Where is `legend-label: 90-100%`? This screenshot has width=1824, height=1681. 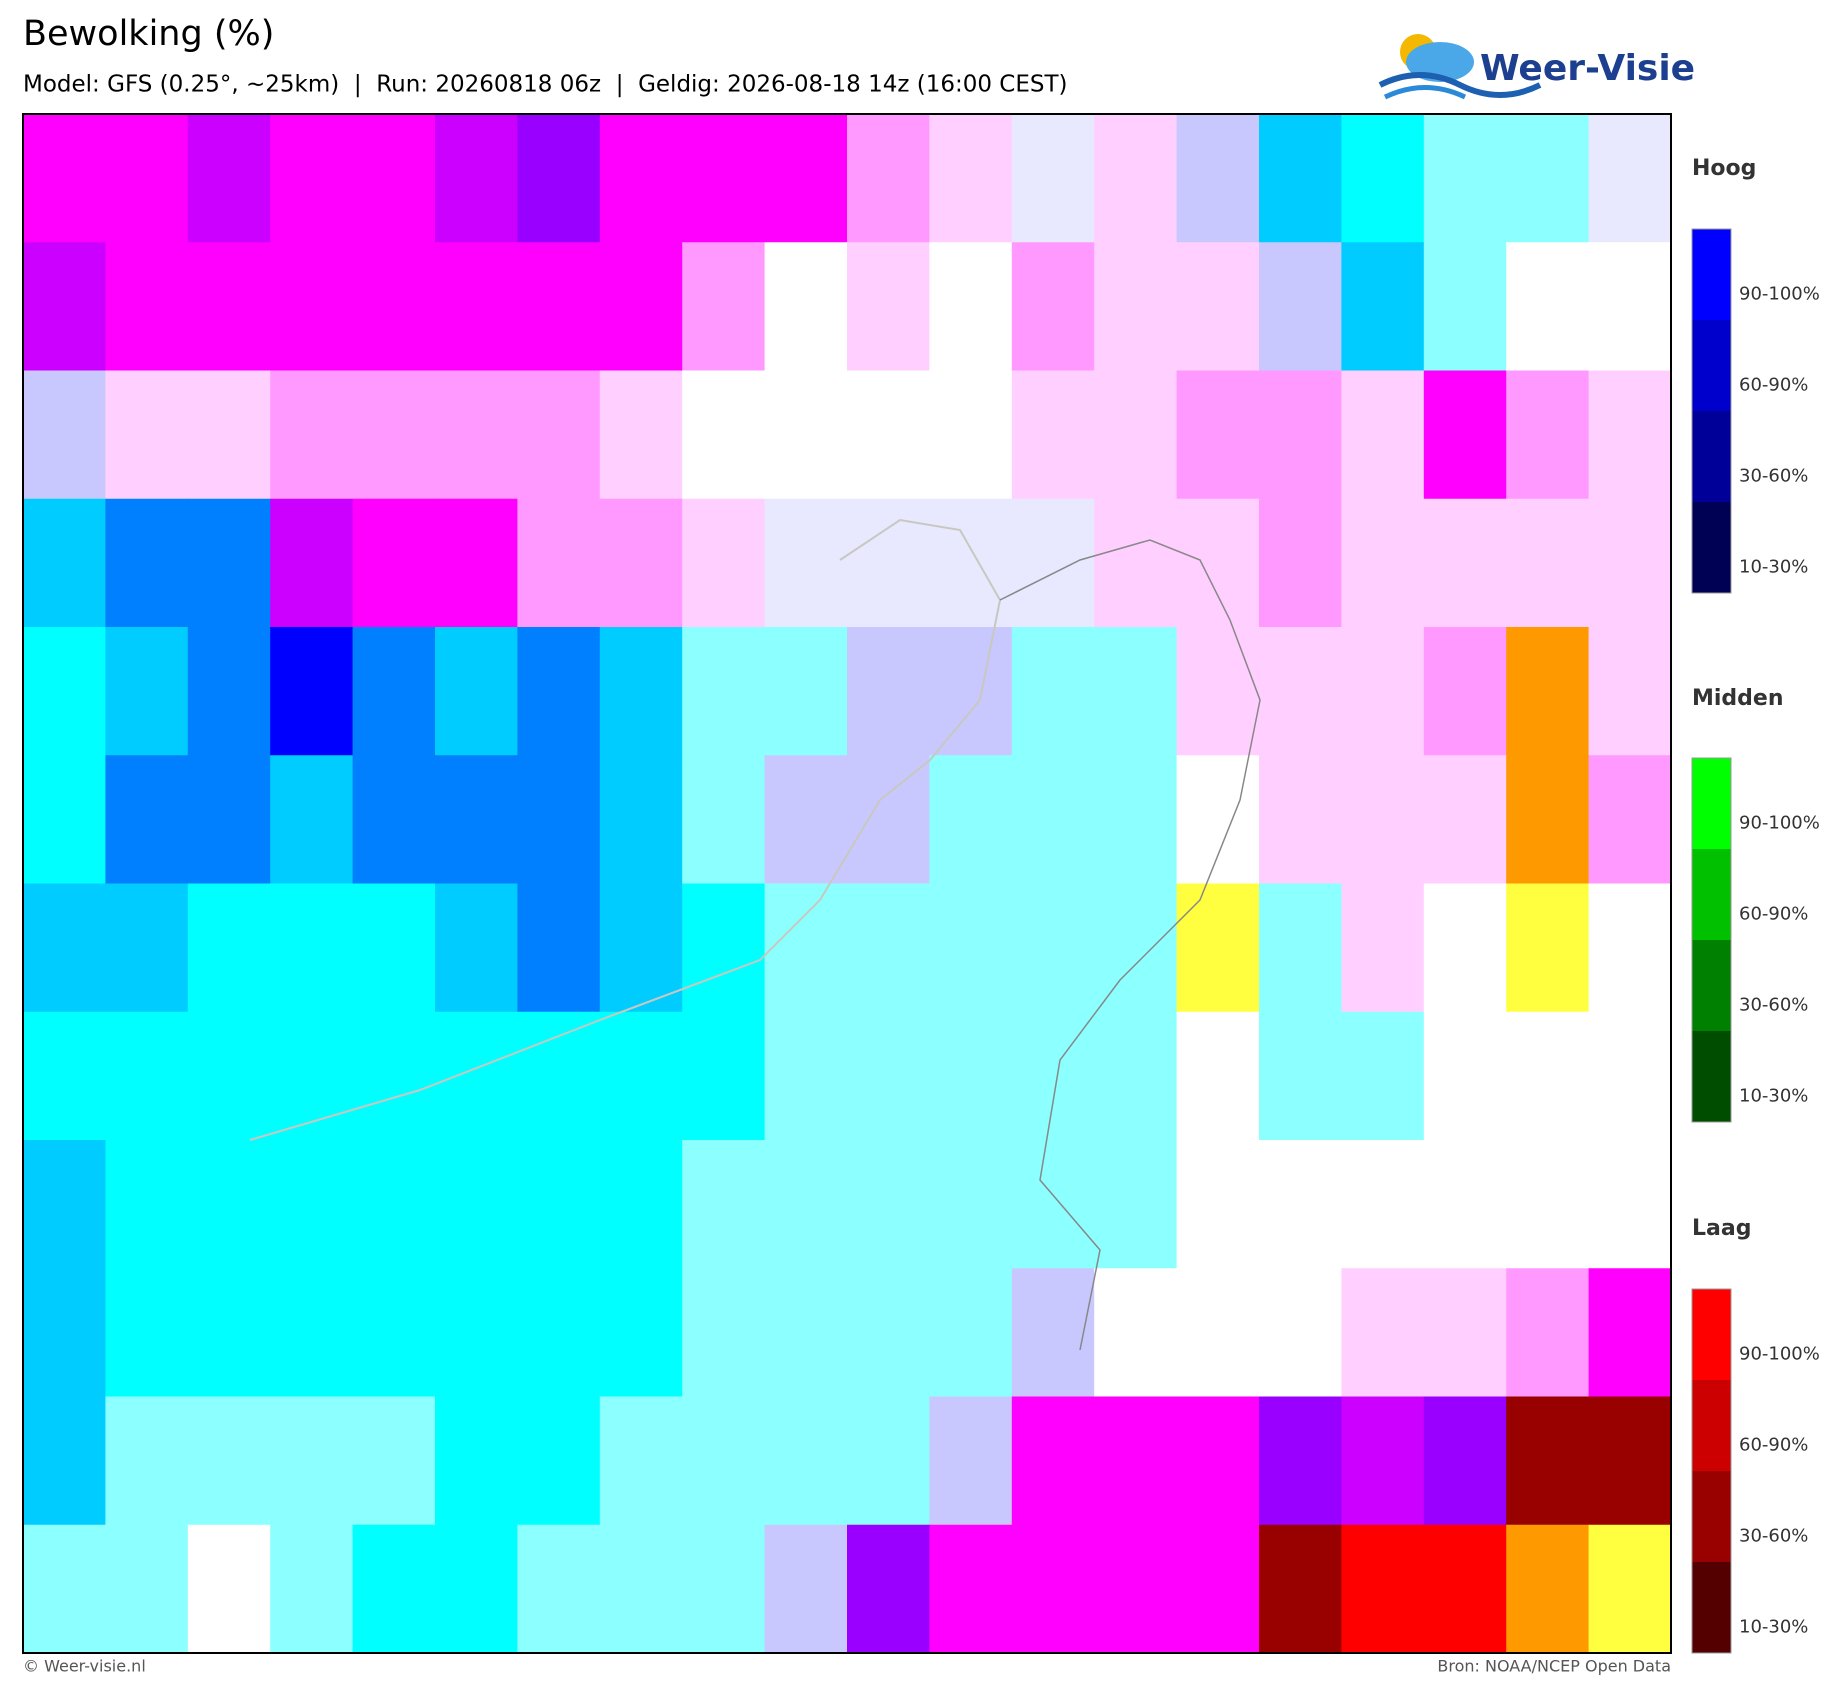
legend-label: 90-100% is located at coordinates (1779, 823).